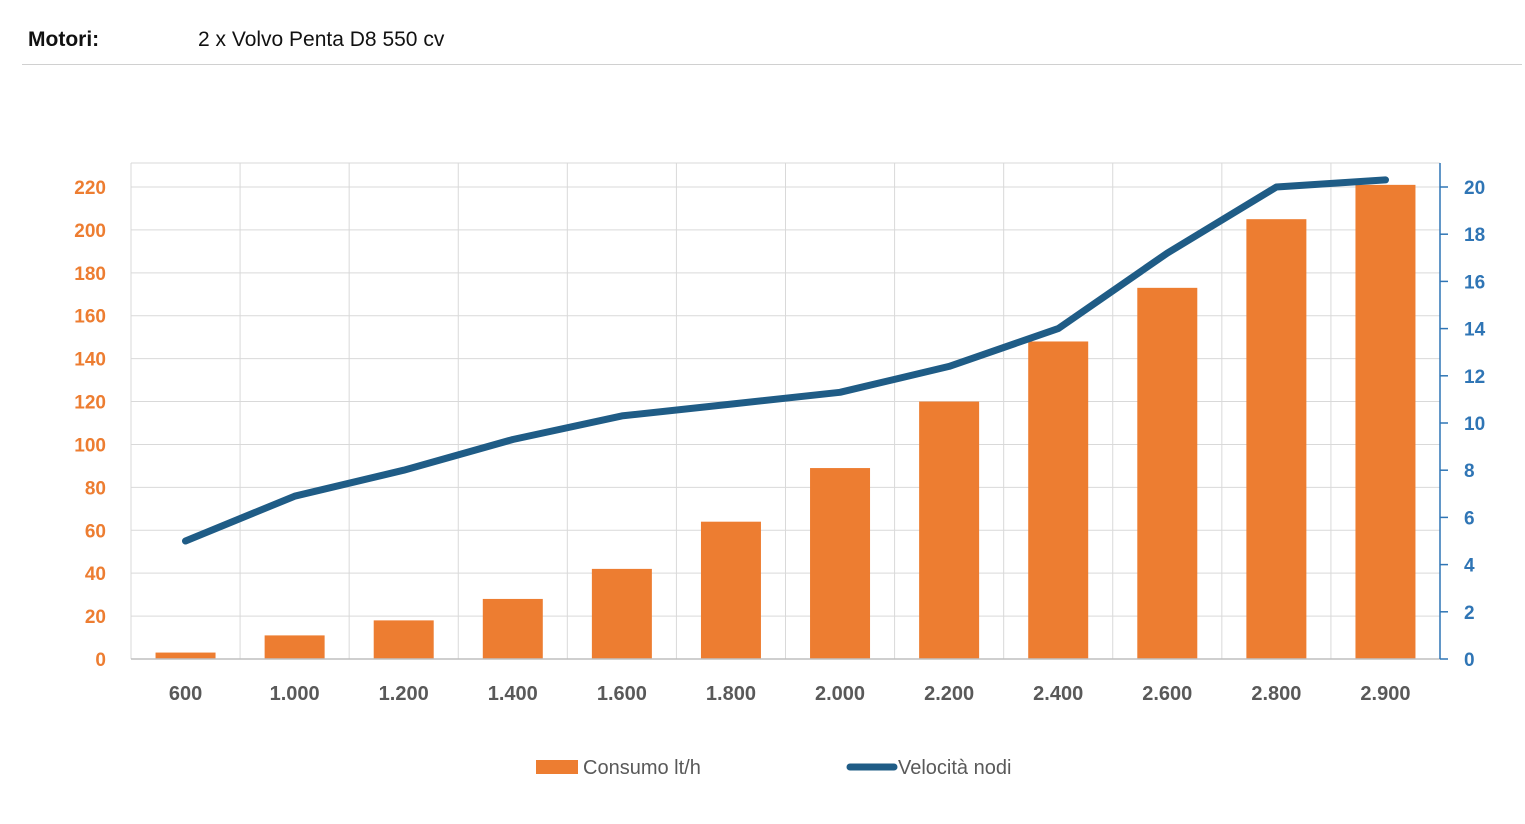 This screenshot has height=824, width=1525. I want to click on engine-value: 2 x Volvo Penta D8 550 cv, so click(321, 39).